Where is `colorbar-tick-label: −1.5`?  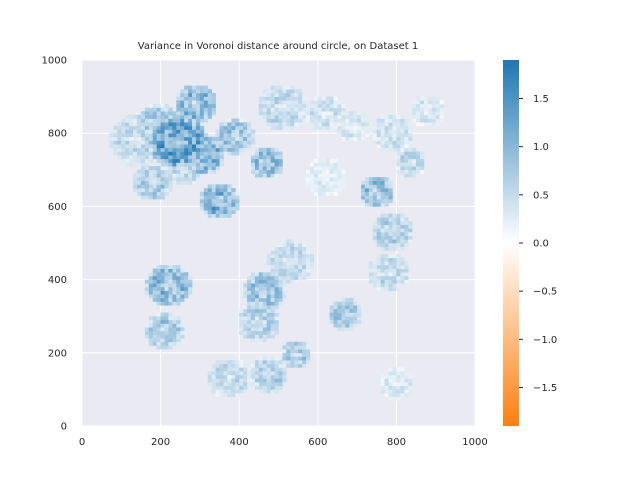
colorbar-tick-label: −1.5 is located at coordinates (545, 388).